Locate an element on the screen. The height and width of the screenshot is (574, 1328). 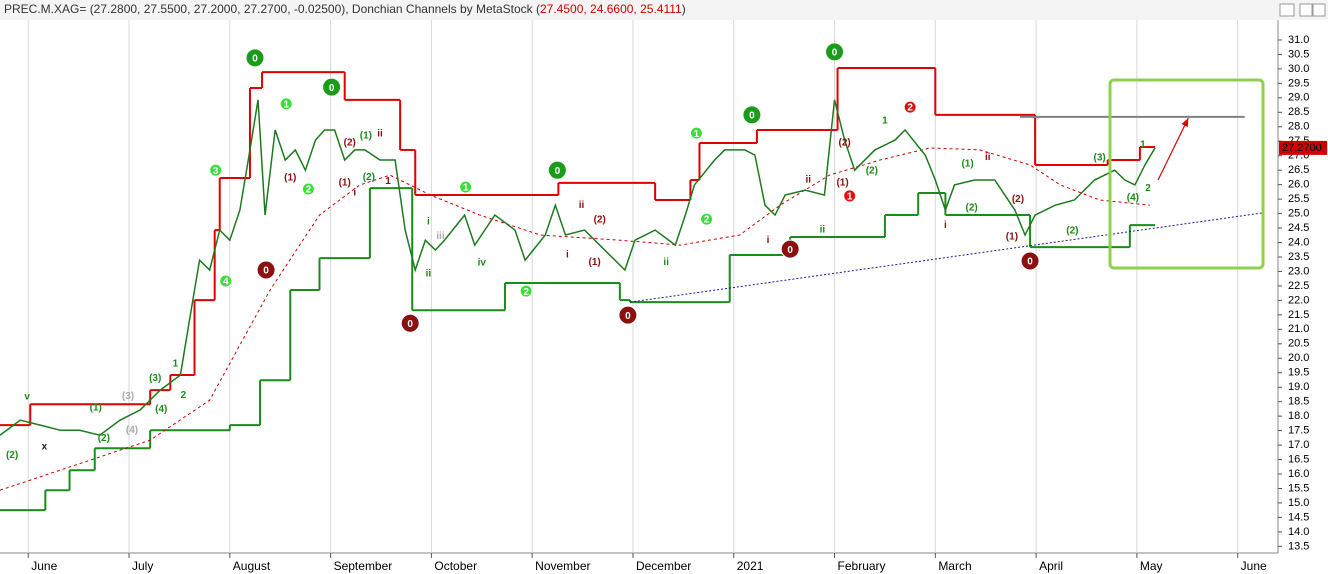
y-tick-label: 17.5 is located at coordinates (1298, 431).